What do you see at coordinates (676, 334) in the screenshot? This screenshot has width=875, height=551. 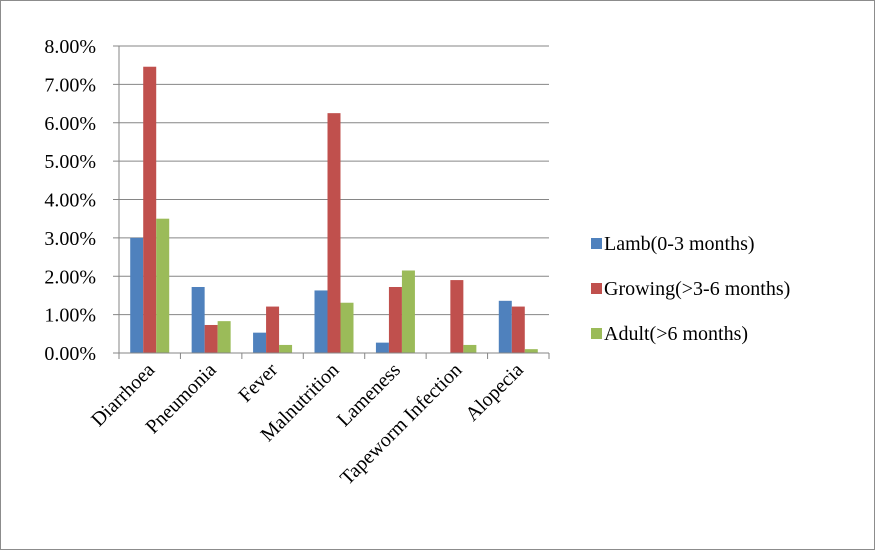 I see `legend-label: Adult(>6 months)` at bounding box center [676, 334].